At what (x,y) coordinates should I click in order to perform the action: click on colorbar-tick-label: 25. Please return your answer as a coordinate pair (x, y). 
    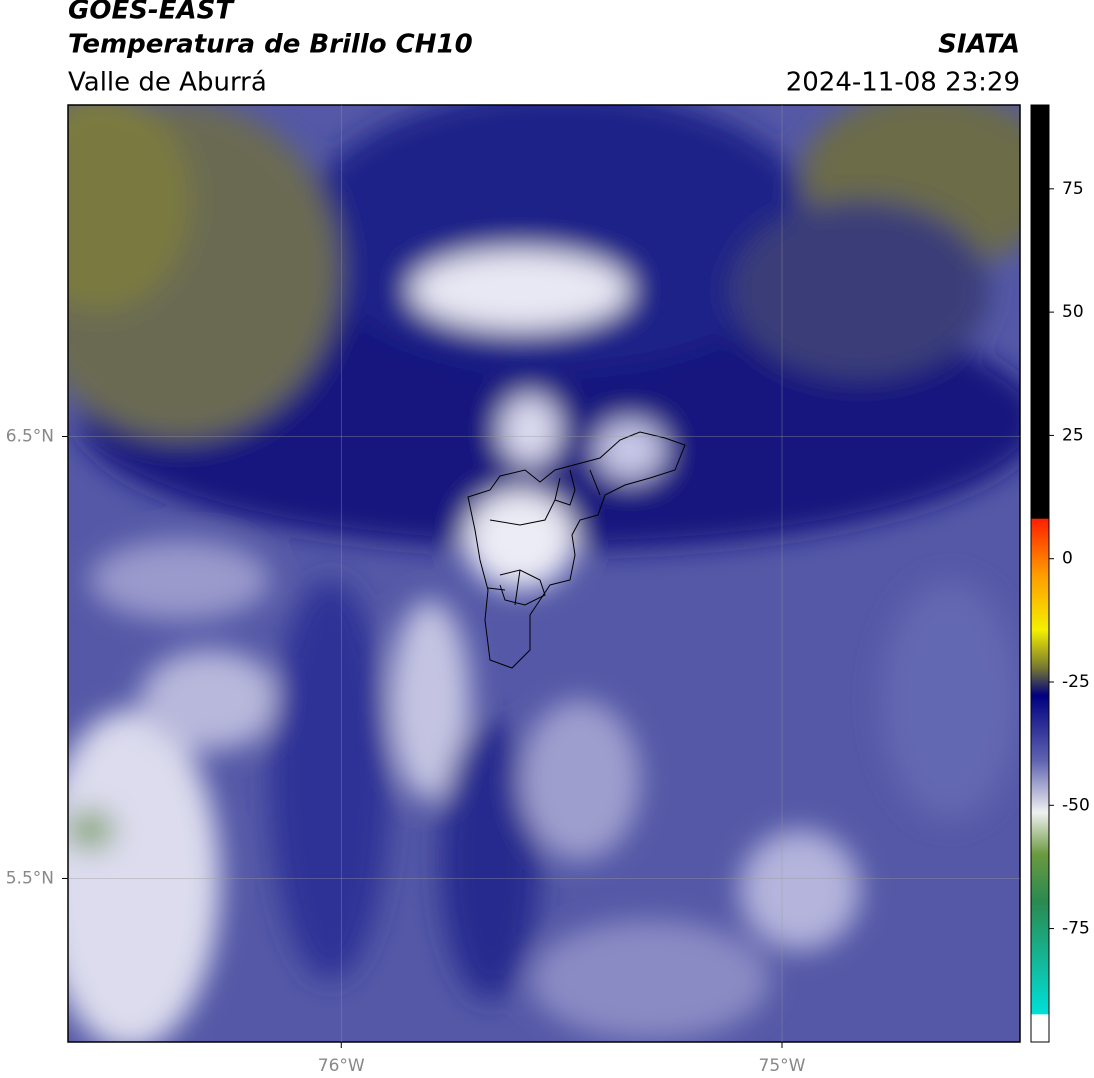
    Looking at the image, I should click on (1073, 435).